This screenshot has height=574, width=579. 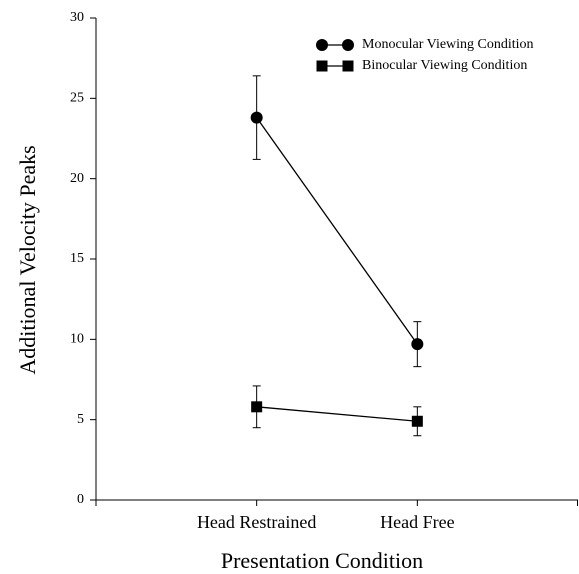 I want to click on legend-label: Monocular Viewing Condition, so click(x=448, y=44).